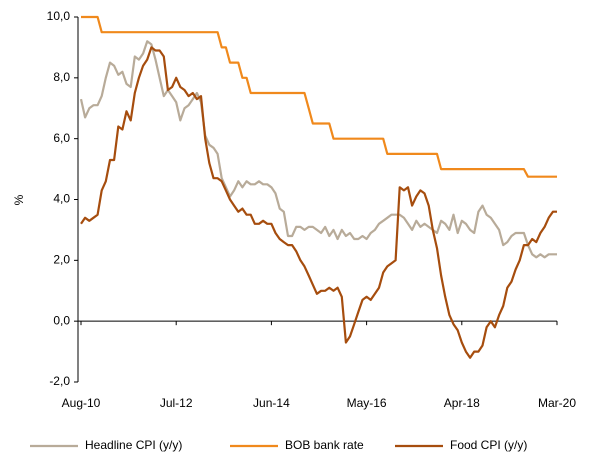 The image size is (593, 459). What do you see at coordinates (61, 260) in the screenshot?
I see `y-tick-label: 2,0` at bounding box center [61, 260].